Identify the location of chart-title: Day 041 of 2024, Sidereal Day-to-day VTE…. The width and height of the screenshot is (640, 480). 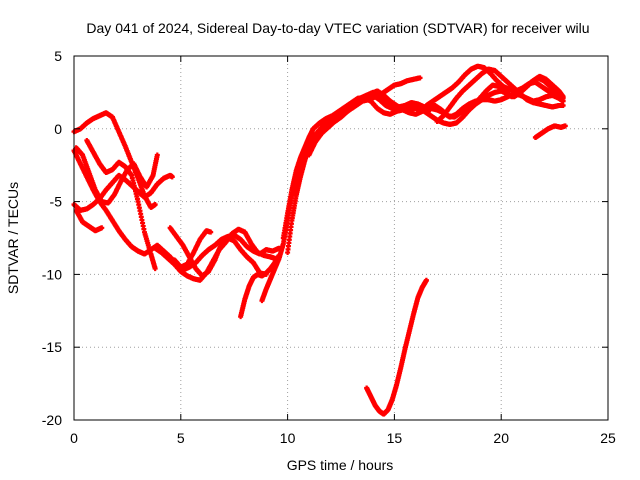
(337, 28).